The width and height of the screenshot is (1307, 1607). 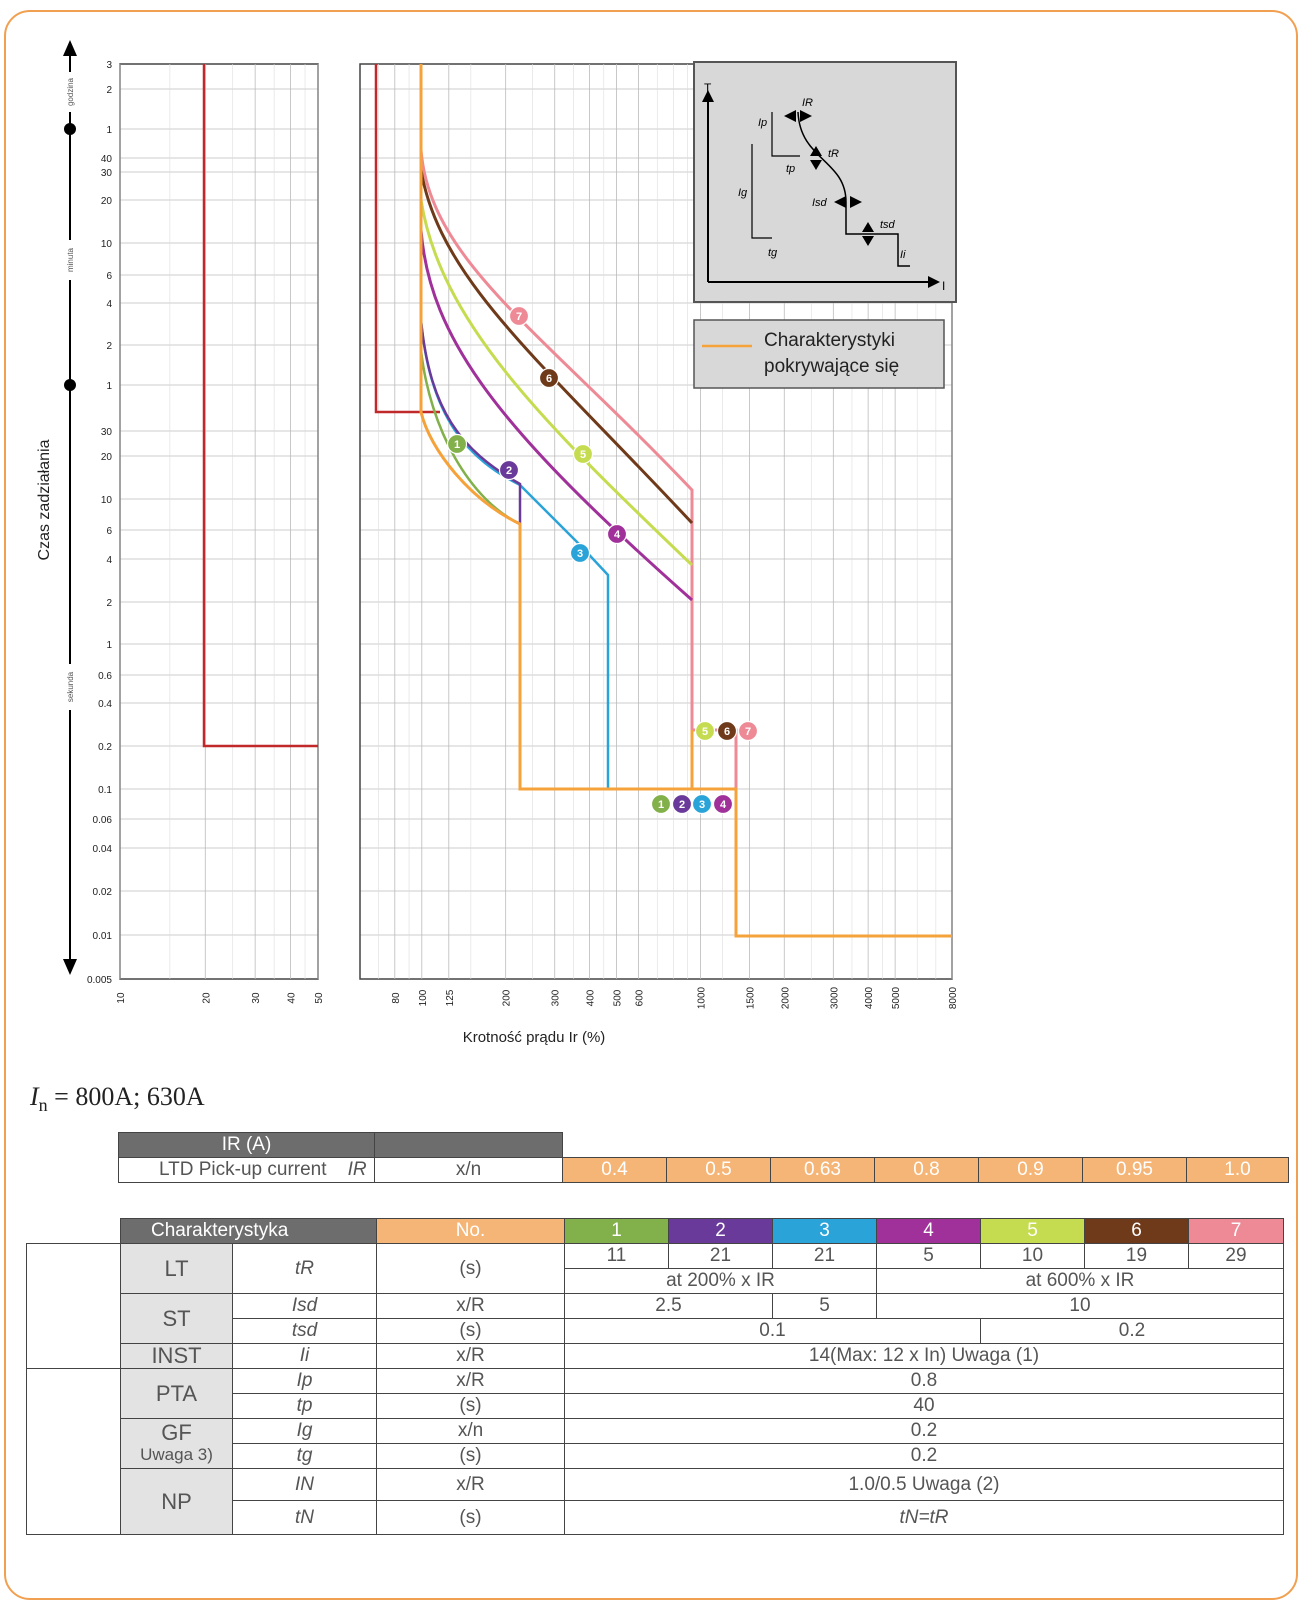 What do you see at coordinates (304, 1268) in the screenshot?
I see `lt-symbol: tR` at bounding box center [304, 1268].